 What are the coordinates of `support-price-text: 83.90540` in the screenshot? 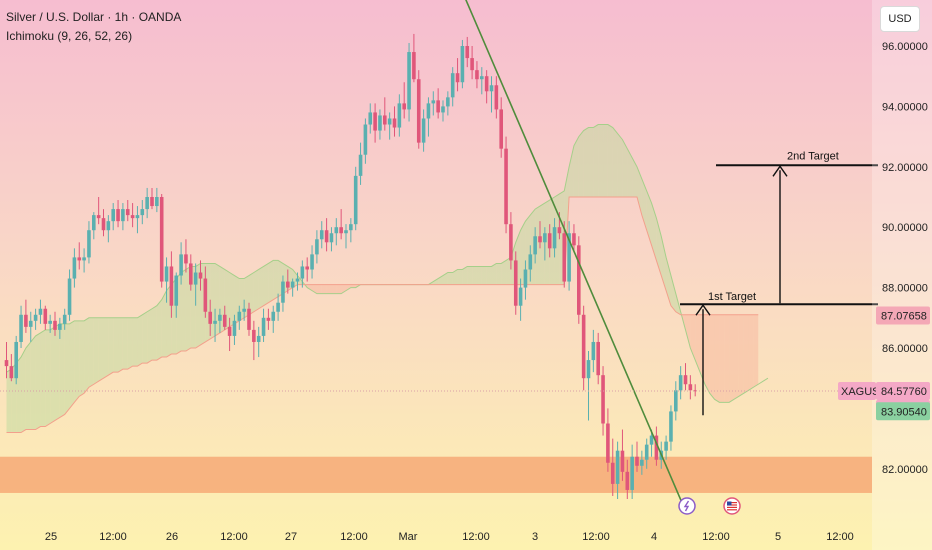 It's located at (904, 412).